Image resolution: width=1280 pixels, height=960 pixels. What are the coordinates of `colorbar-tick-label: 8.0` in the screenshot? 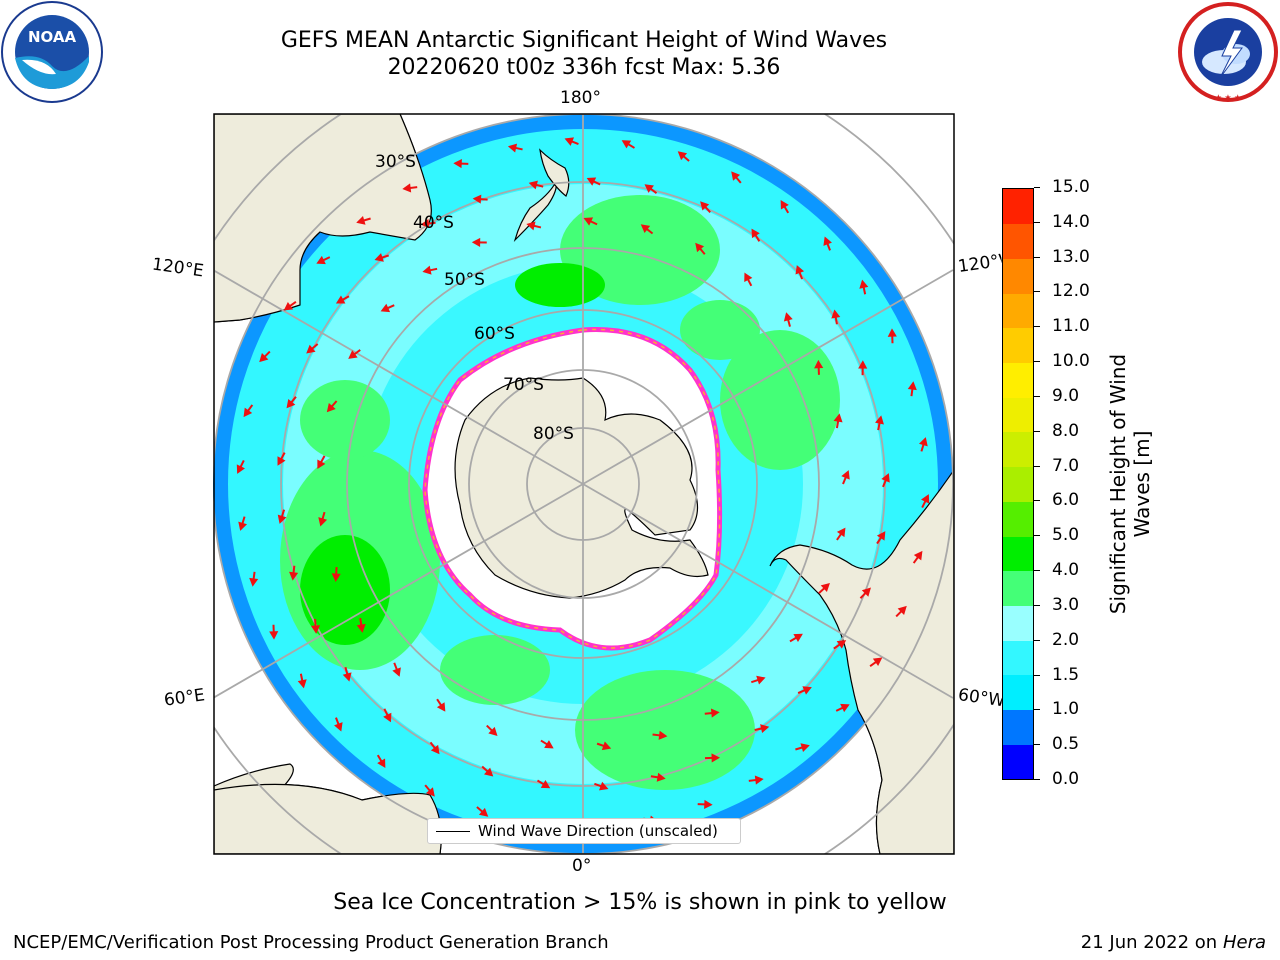 It's located at (1066, 430).